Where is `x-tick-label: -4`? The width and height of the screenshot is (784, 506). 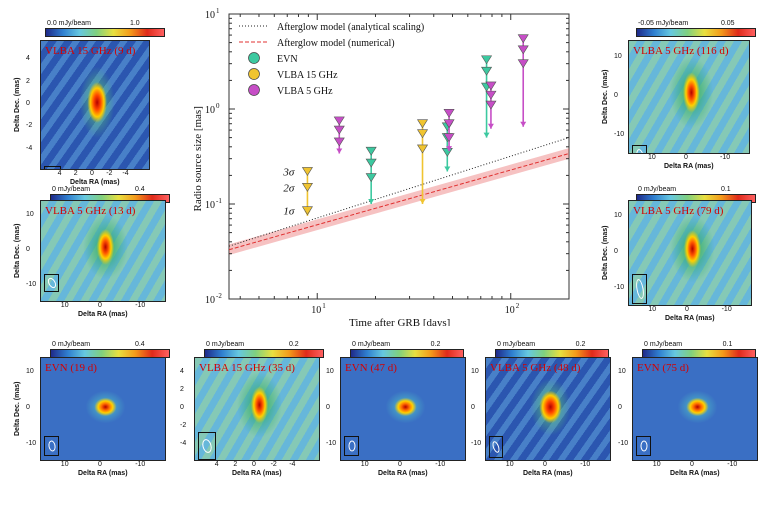
x-tick-label: -4 is located at coordinates (292, 464).